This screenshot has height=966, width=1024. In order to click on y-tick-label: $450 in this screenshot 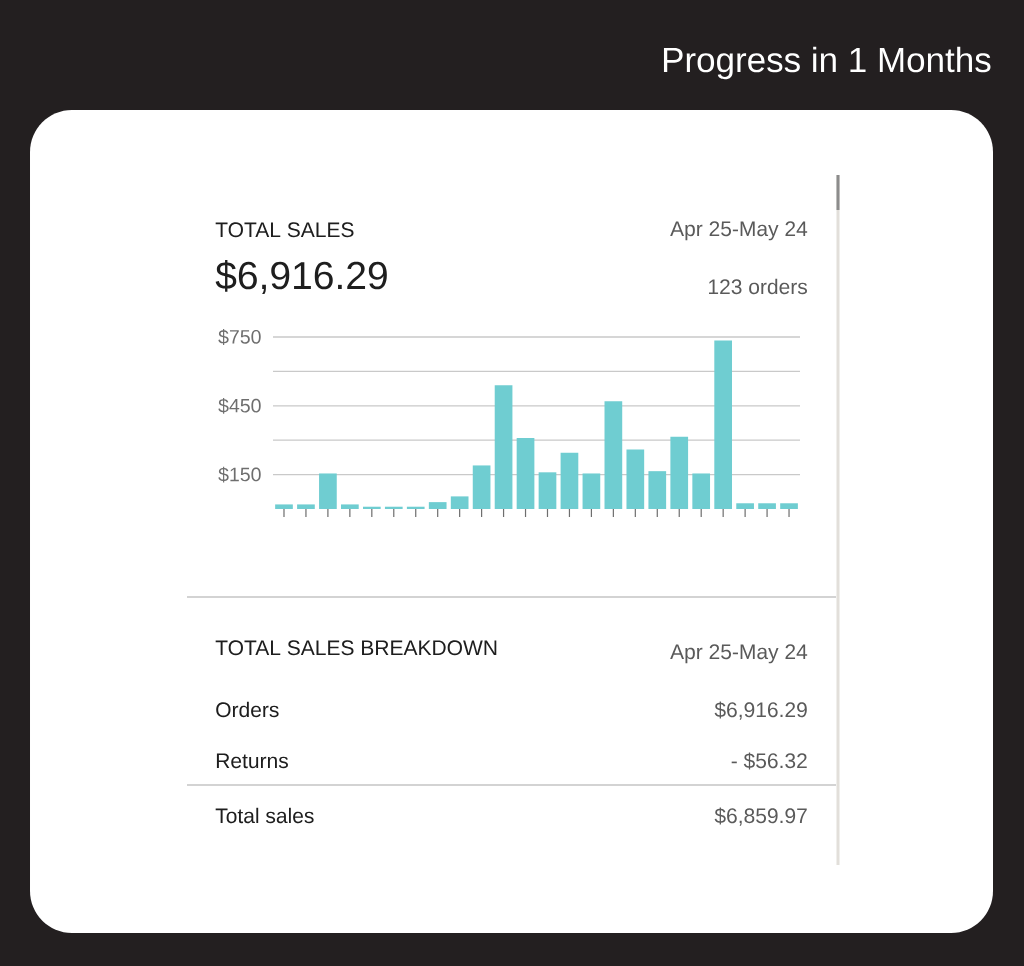, I will do `click(239, 405)`.